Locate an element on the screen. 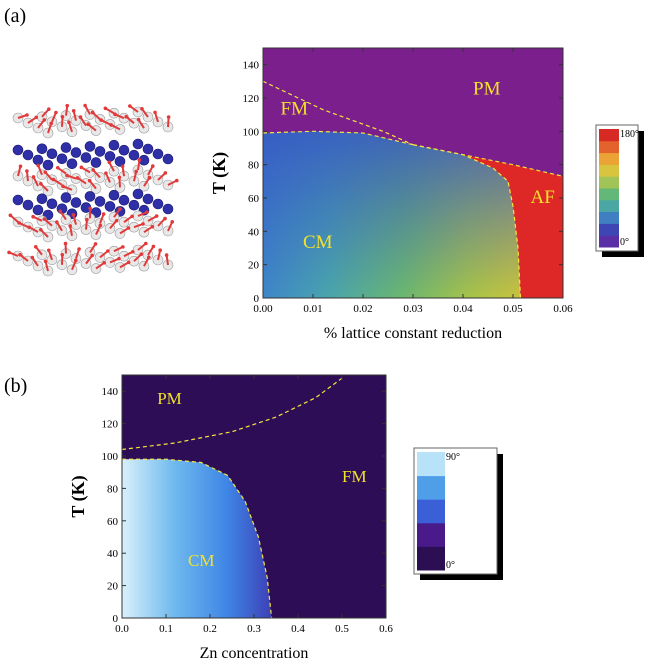 The height and width of the screenshot is (671, 662). boundary-cm-af is located at coordinates (467, 221).